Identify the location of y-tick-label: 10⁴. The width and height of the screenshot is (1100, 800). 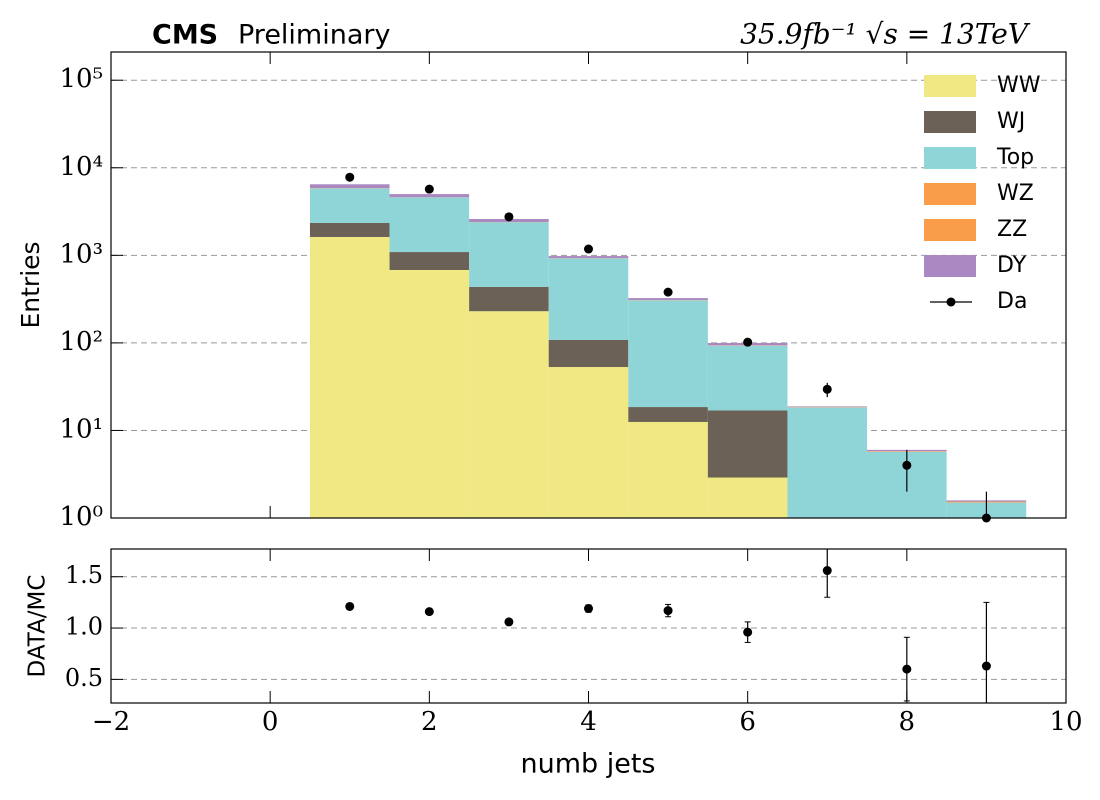
(81, 167).